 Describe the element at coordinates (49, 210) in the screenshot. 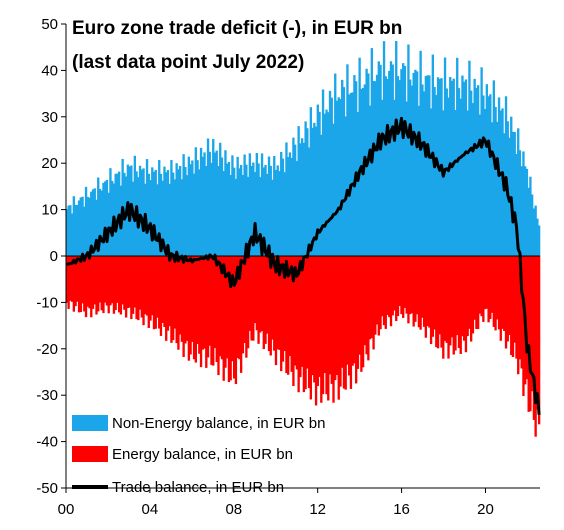

I see `y-tick-label: 10` at that location.